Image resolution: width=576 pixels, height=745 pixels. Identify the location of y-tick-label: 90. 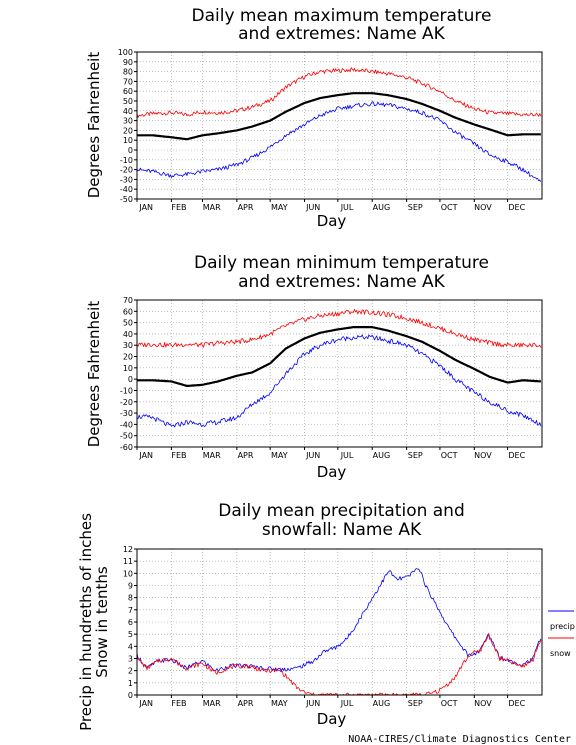
(128, 62).